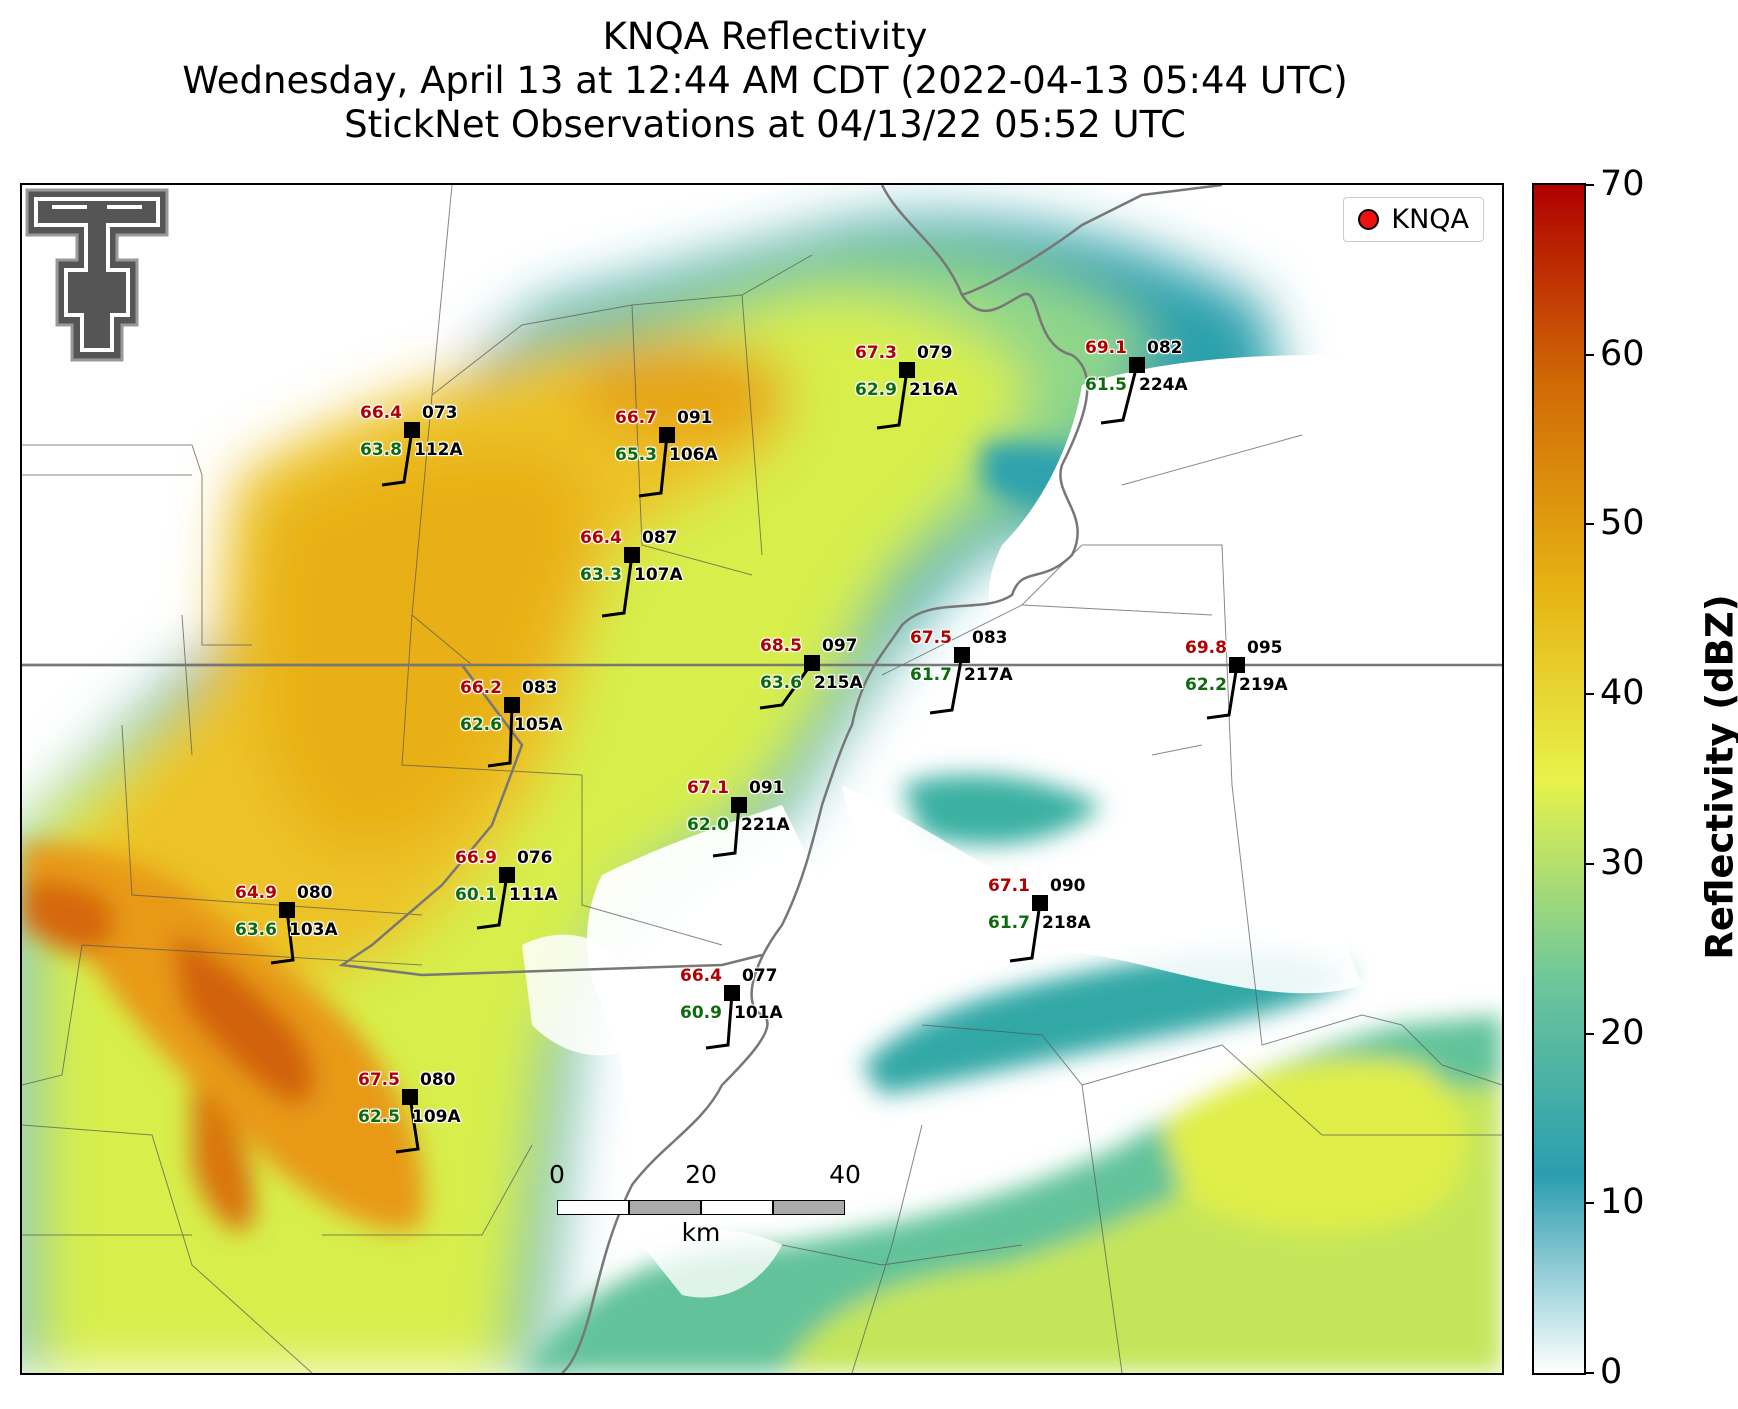 The height and width of the screenshot is (1409, 1738). Describe the element at coordinates (1622, 1202) in the screenshot. I see `colorbar-tick-label: 10` at that location.